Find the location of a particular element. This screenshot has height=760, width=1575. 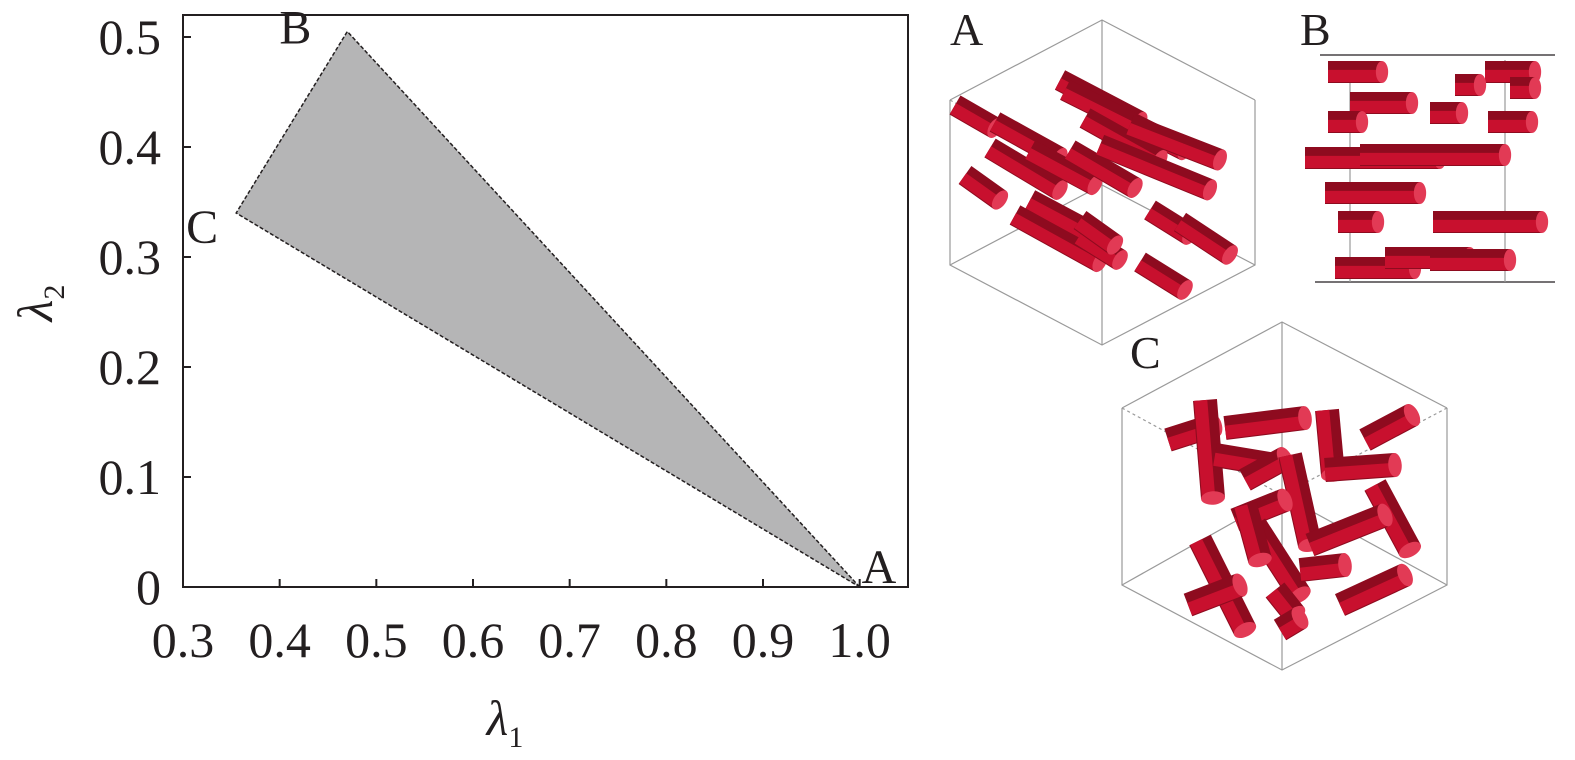

y-tick-label: 0.4 is located at coordinates (130, 147).